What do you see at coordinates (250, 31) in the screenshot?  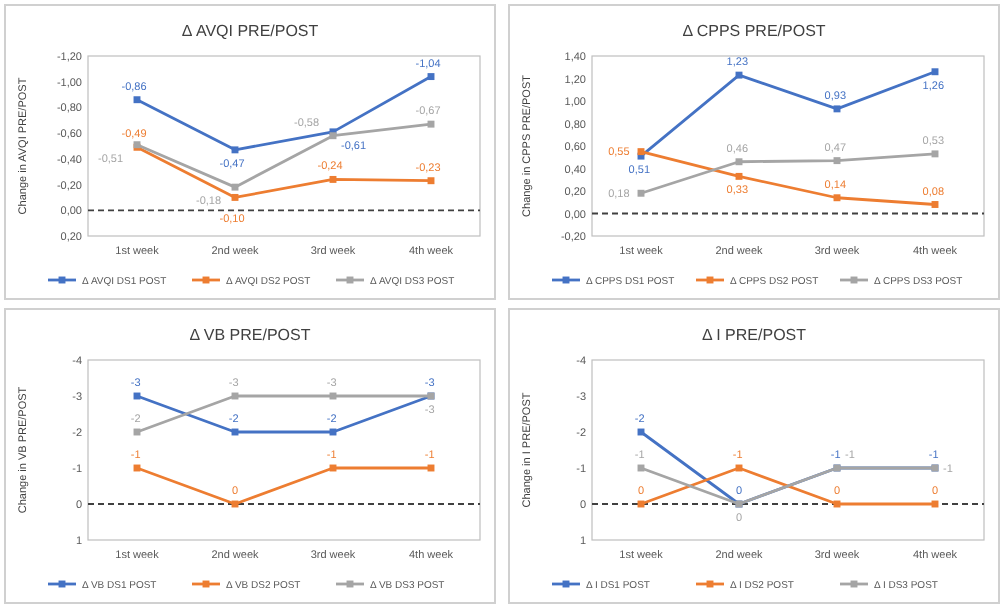 I see `chart-title: Δ AVQI PRE/POST` at bounding box center [250, 31].